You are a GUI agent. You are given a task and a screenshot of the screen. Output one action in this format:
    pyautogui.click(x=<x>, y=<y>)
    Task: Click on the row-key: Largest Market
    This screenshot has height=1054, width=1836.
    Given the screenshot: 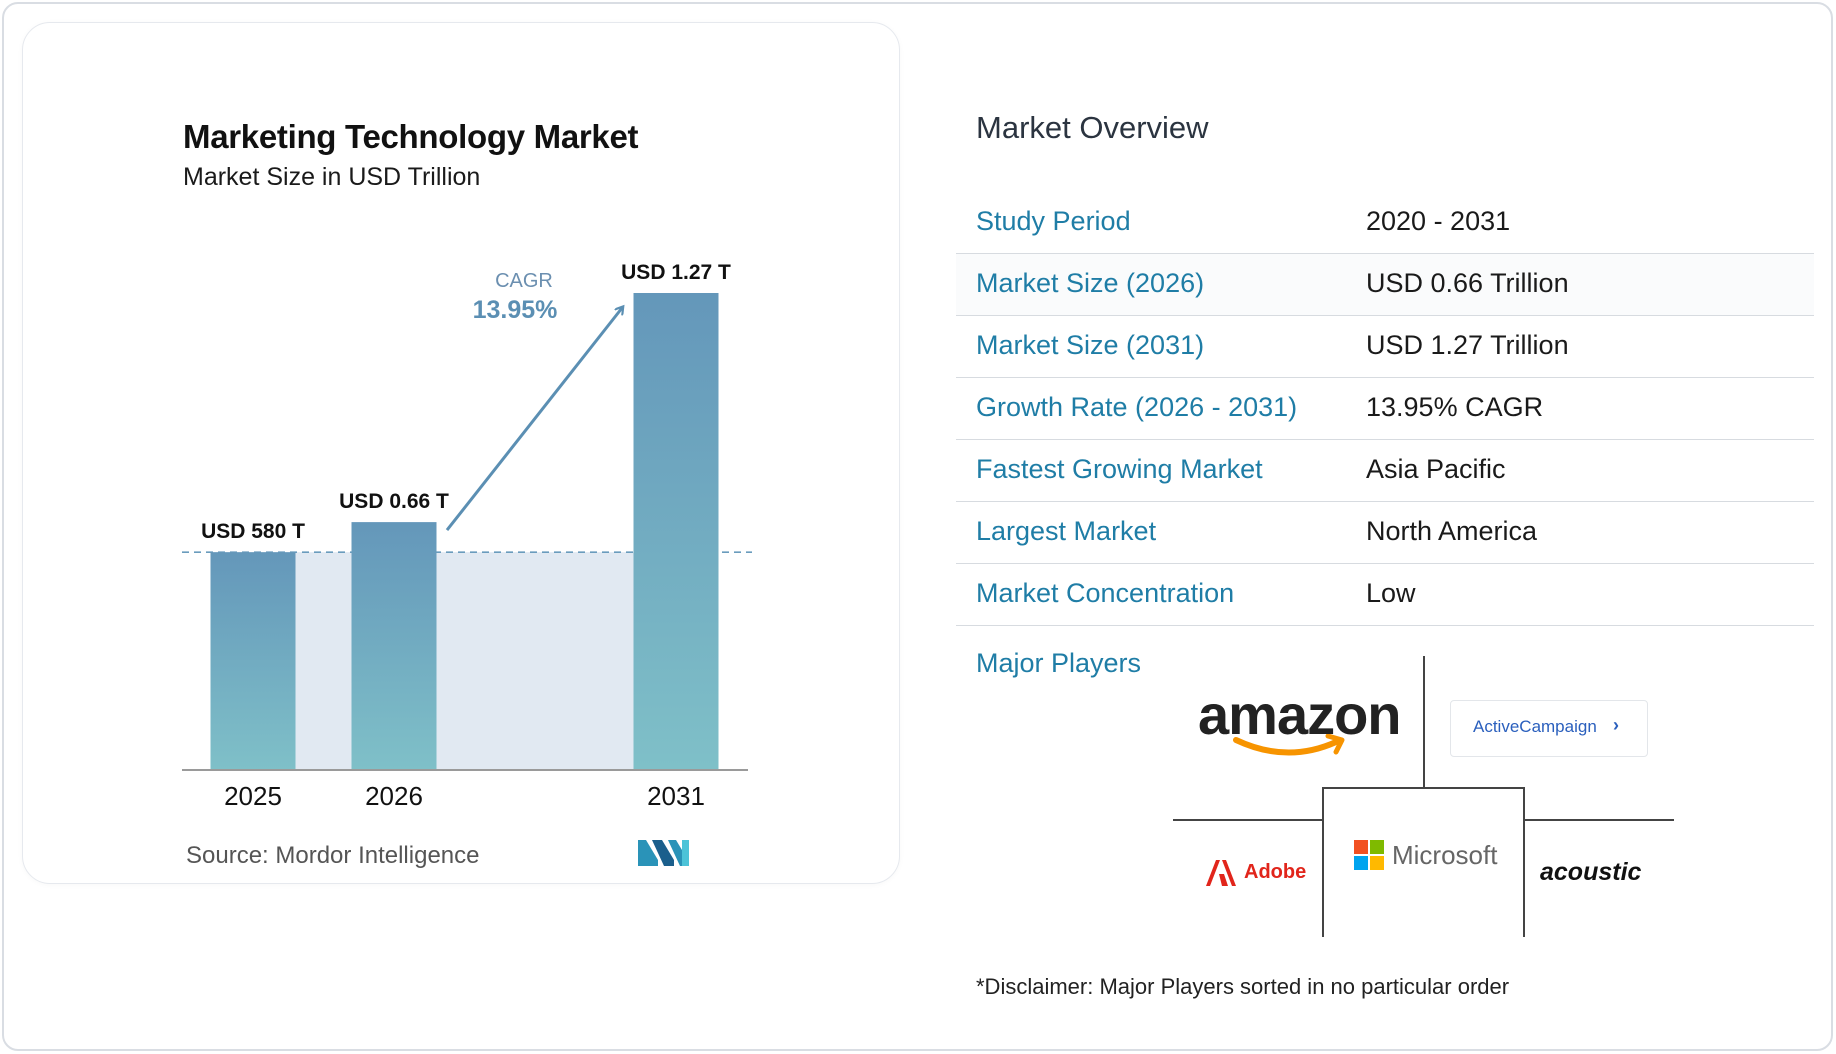 What is the action you would take?
    pyautogui.click(x=1066, y=531)
    